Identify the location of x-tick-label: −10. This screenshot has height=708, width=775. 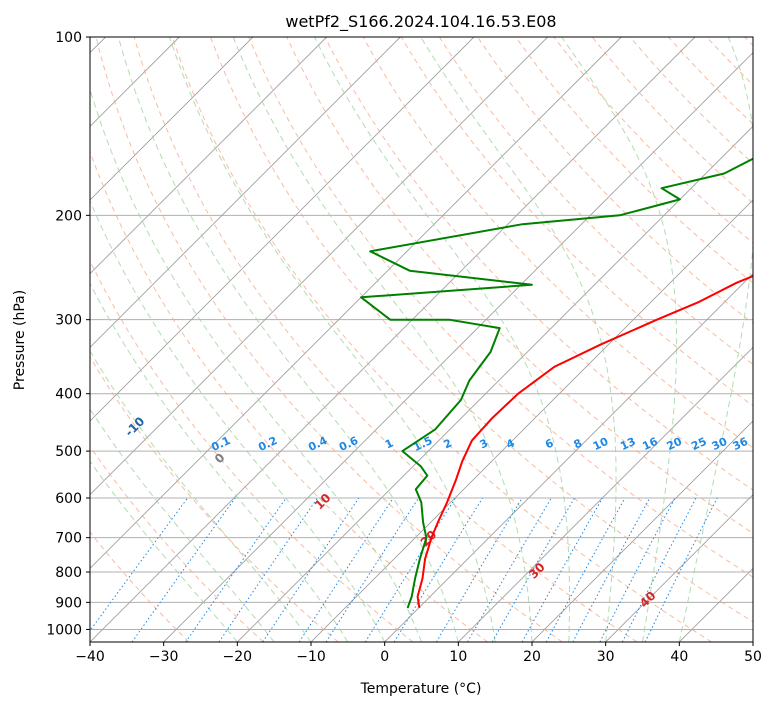
(311, 657).